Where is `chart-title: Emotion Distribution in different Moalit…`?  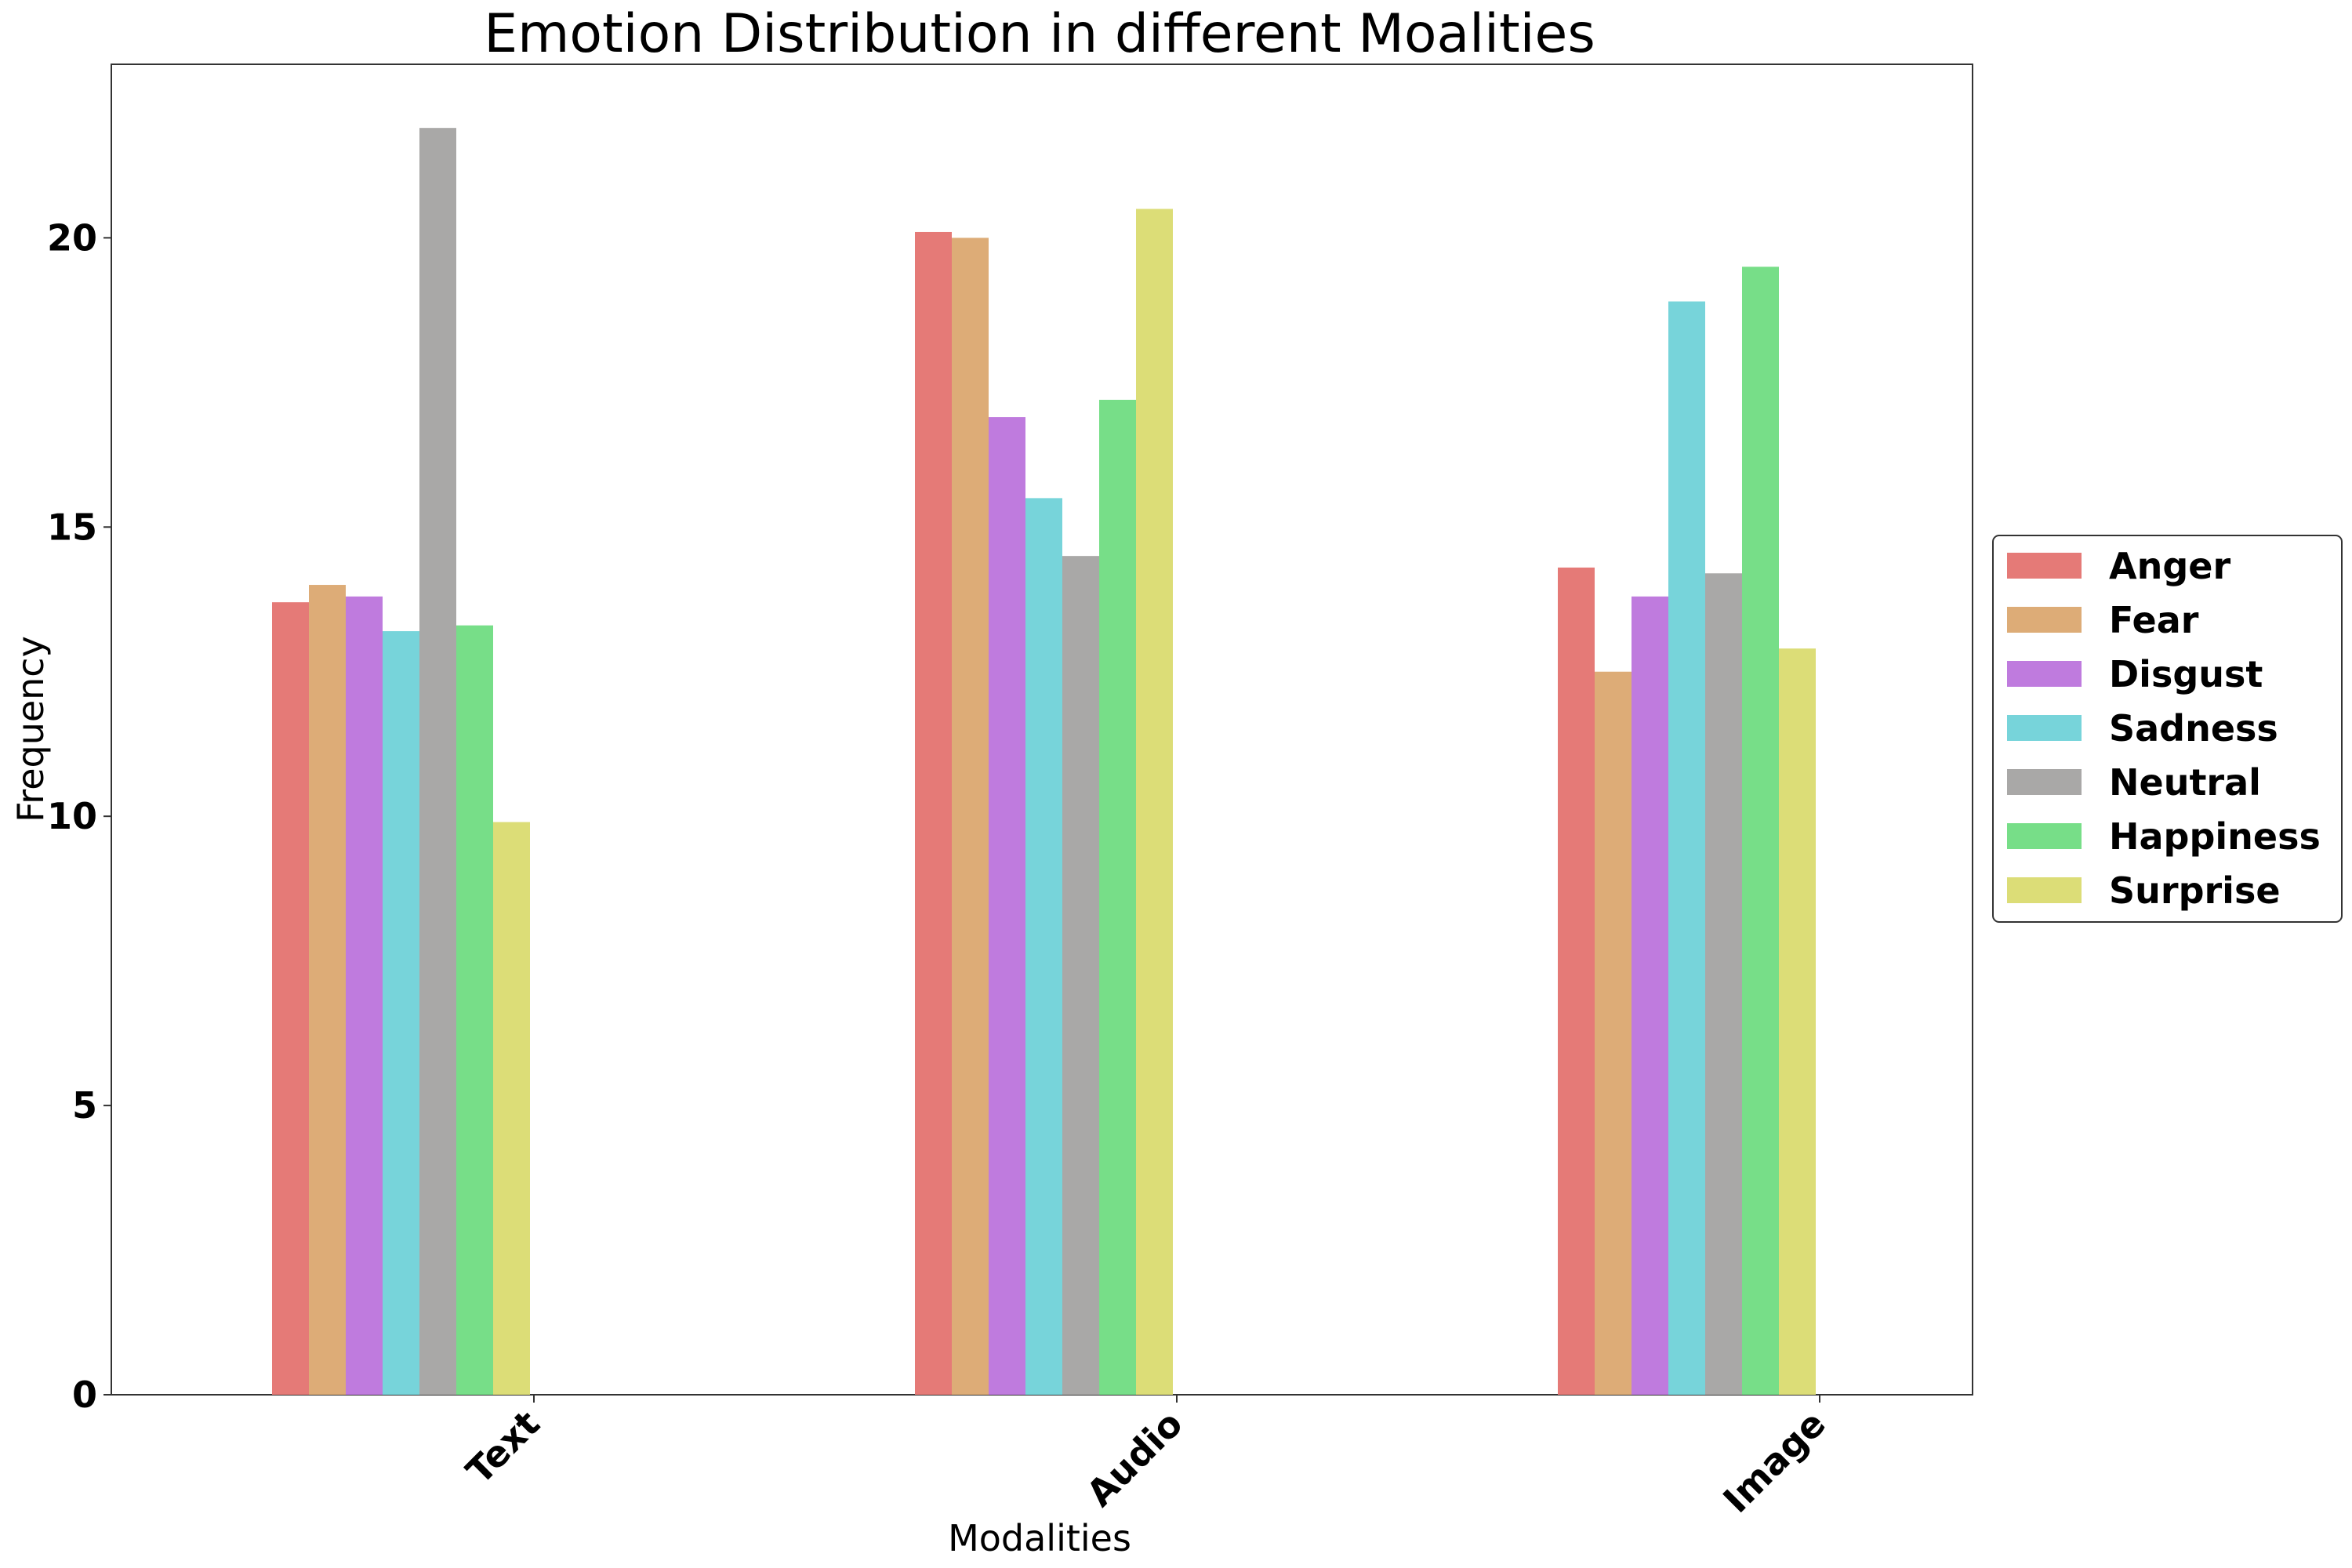 chart-title: Emotion Distribution in different Moalit… is located at coordinates (1039, 34).